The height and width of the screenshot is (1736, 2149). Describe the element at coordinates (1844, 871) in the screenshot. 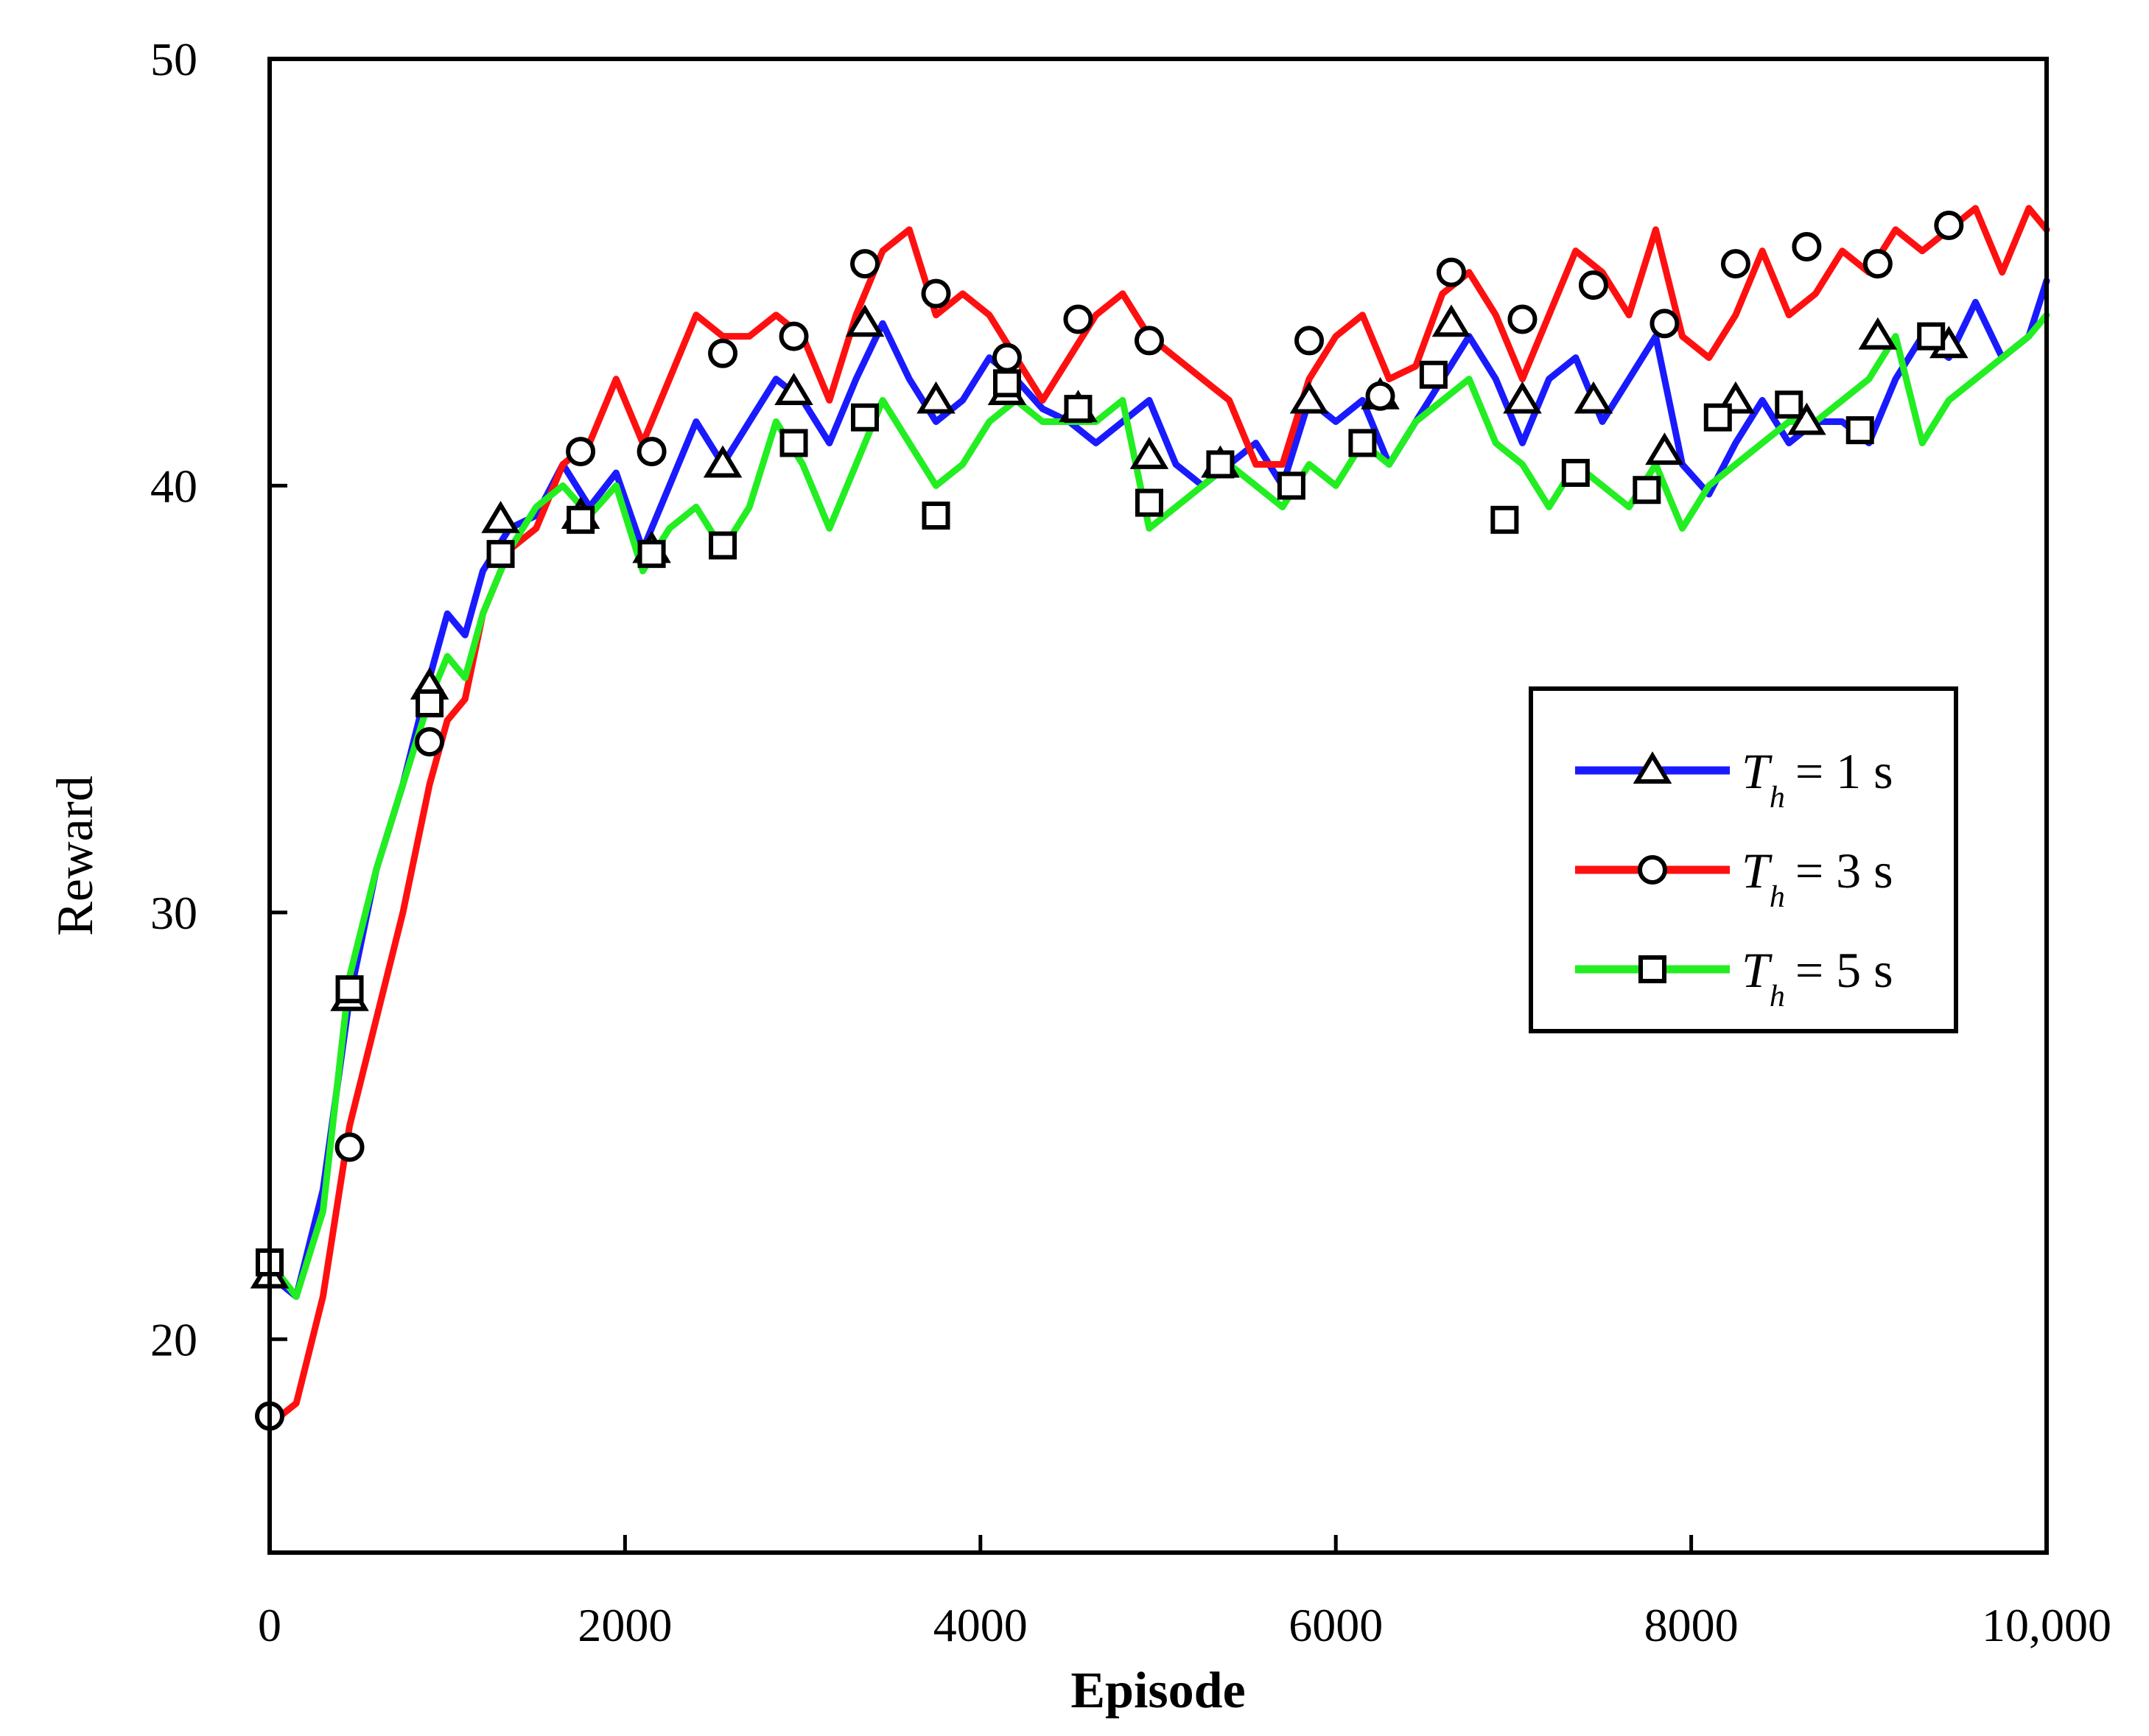

I see `legend-value: = 3 s` at that location.